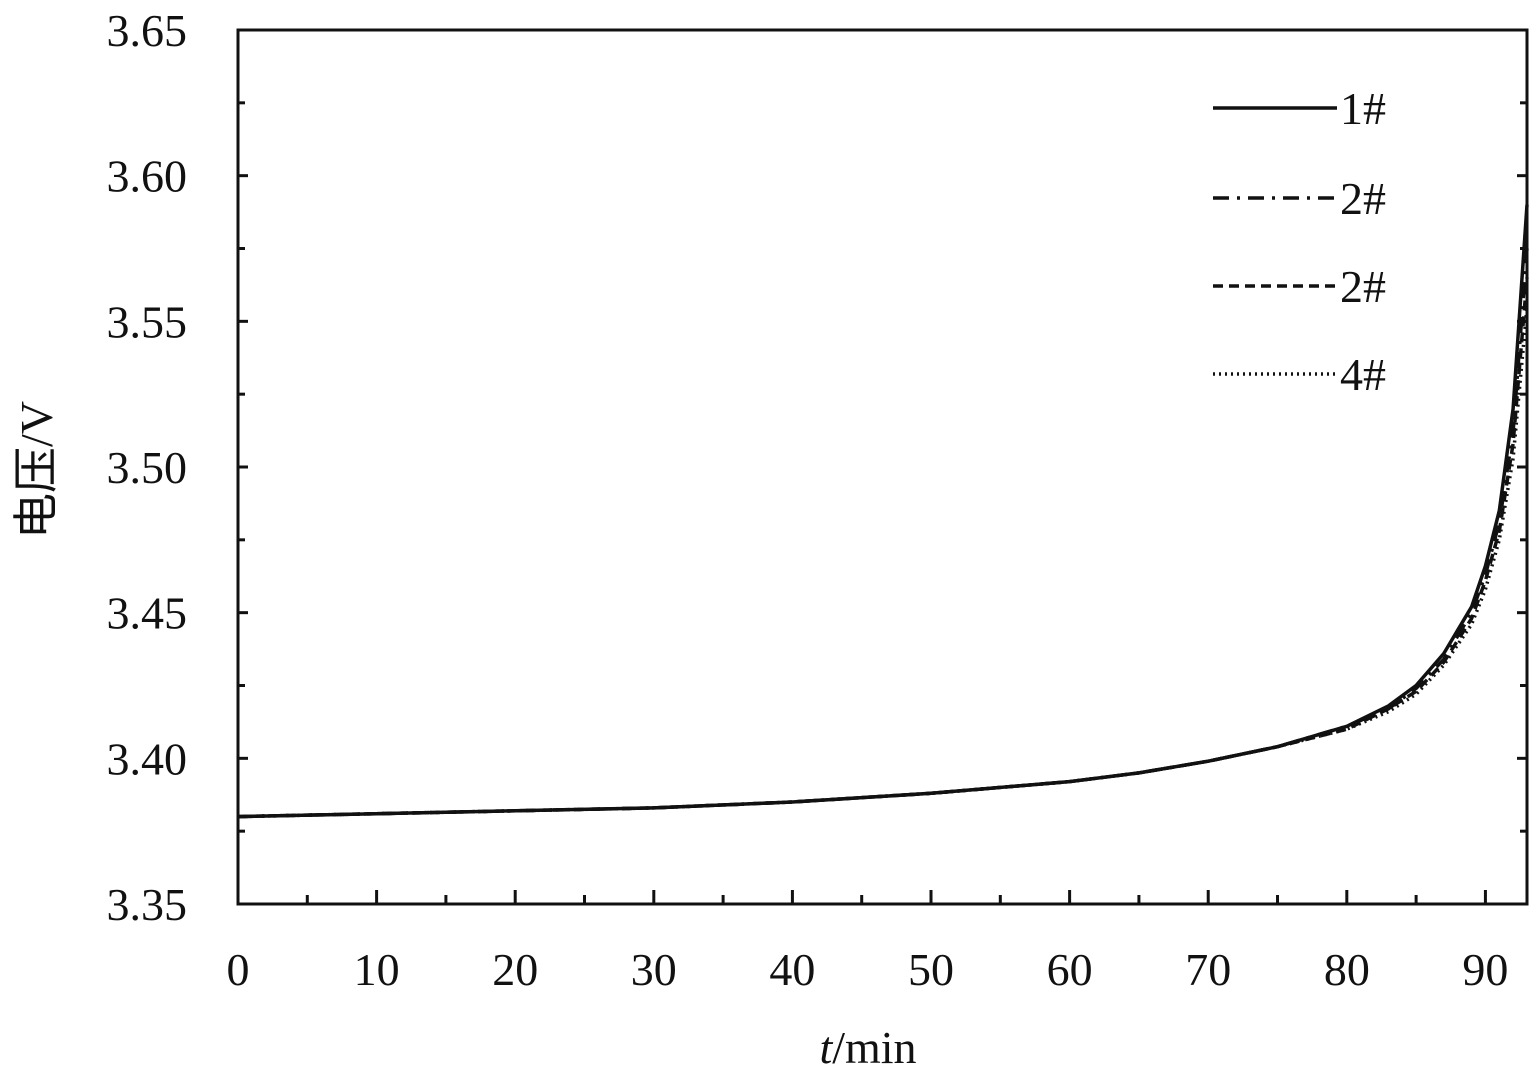 Image resolution: width=1535 pixels, height=1087 pixels. Describe the element at coordinates (147, 613) in the screenshot. I see `y-tick-label: 3.45` at that location.